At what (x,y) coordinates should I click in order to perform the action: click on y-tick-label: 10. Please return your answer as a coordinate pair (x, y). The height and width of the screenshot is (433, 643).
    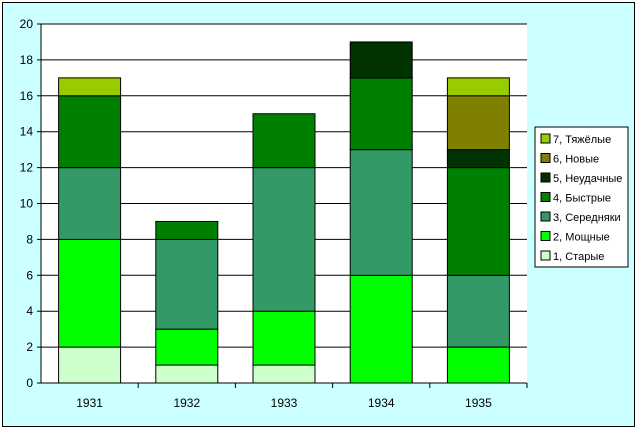
    Looking at the image, I should click on (27, 204).